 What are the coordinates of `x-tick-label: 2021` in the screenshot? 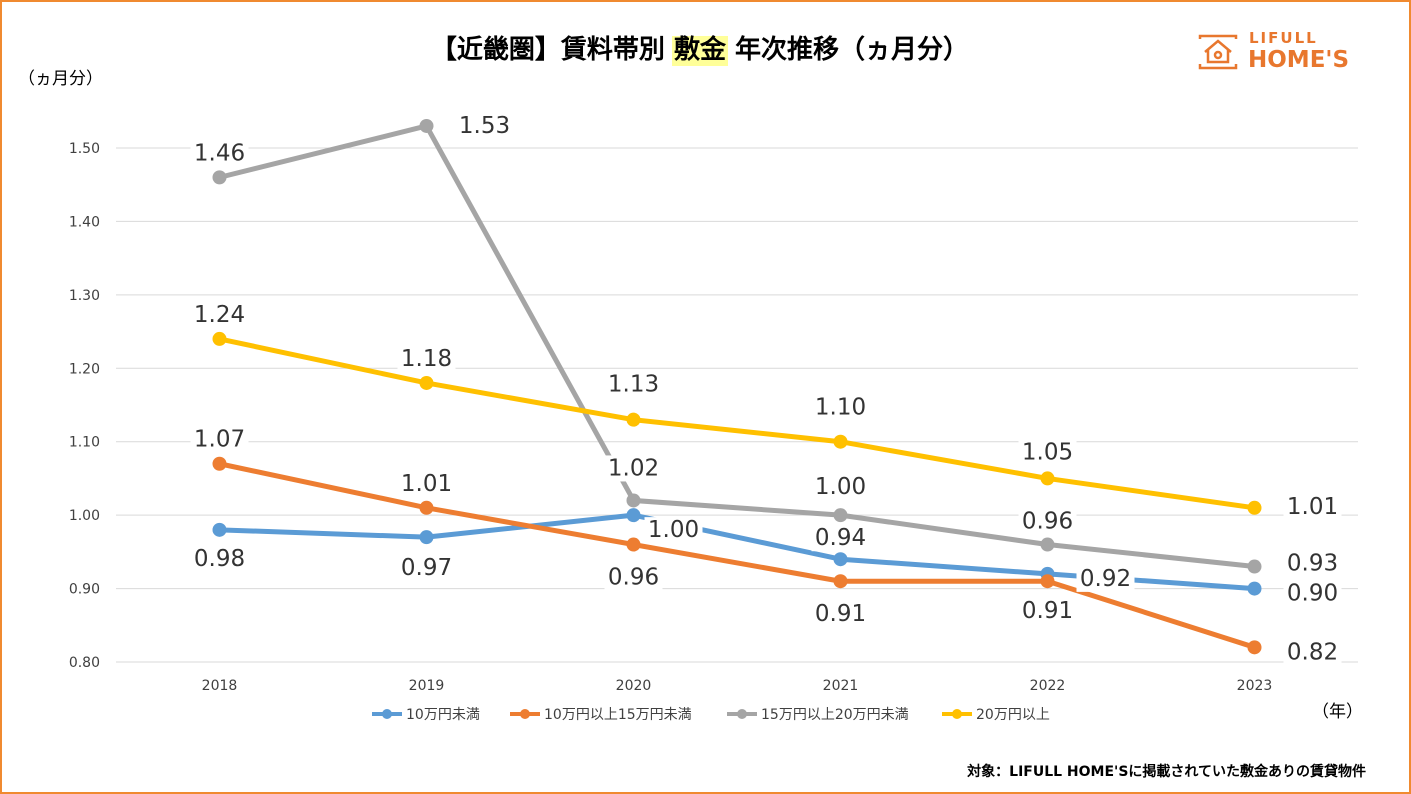 It's located at (841, 686).